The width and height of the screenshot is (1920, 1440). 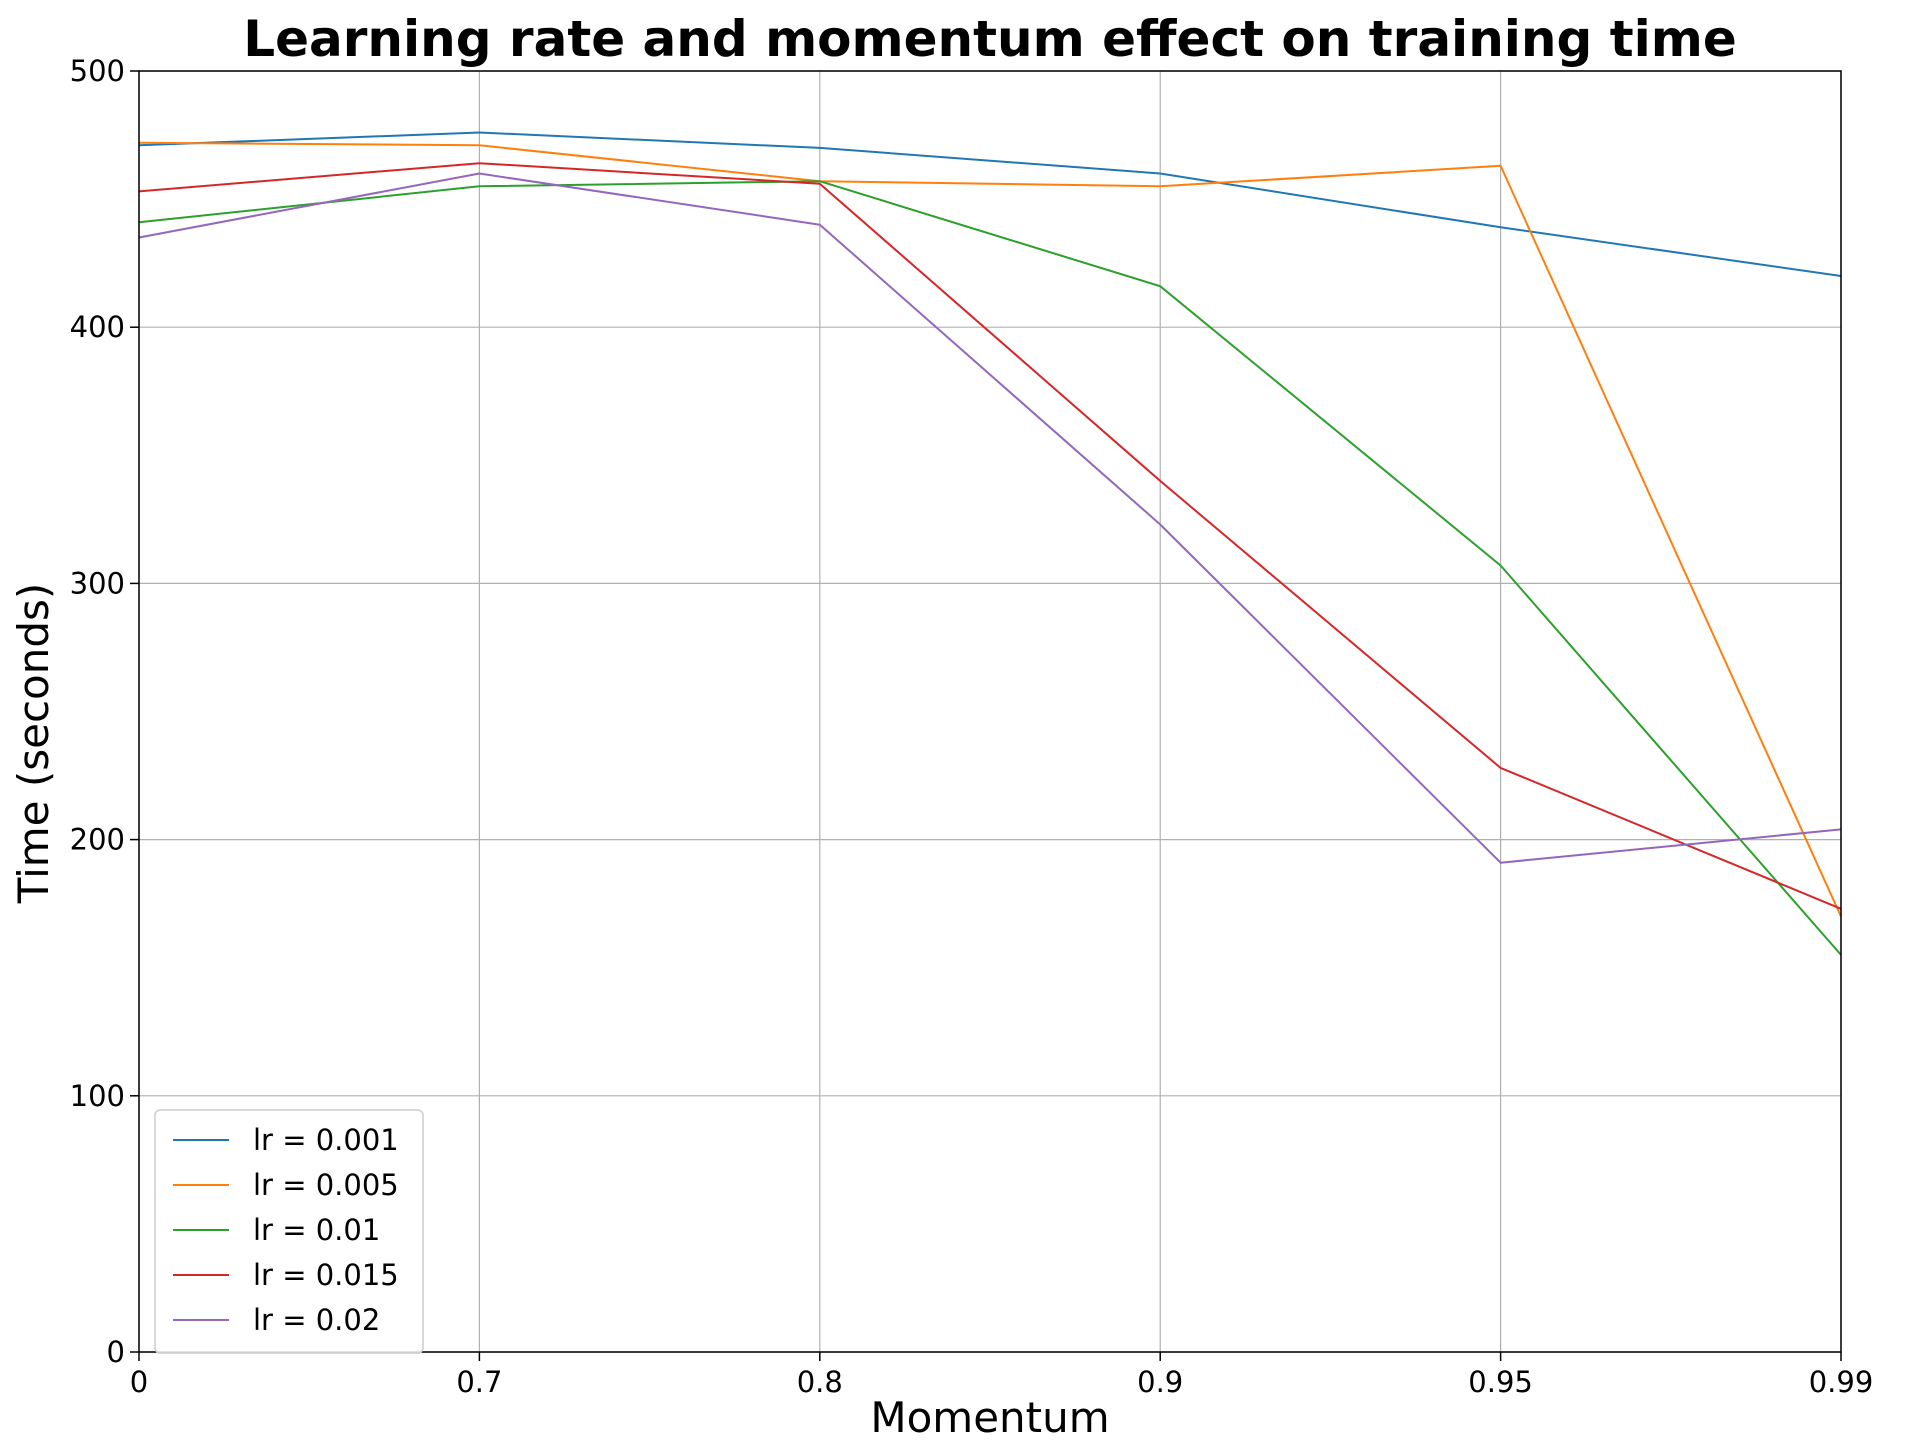 I want to click on y-tick-label: 300, so click(x=97, y=583).